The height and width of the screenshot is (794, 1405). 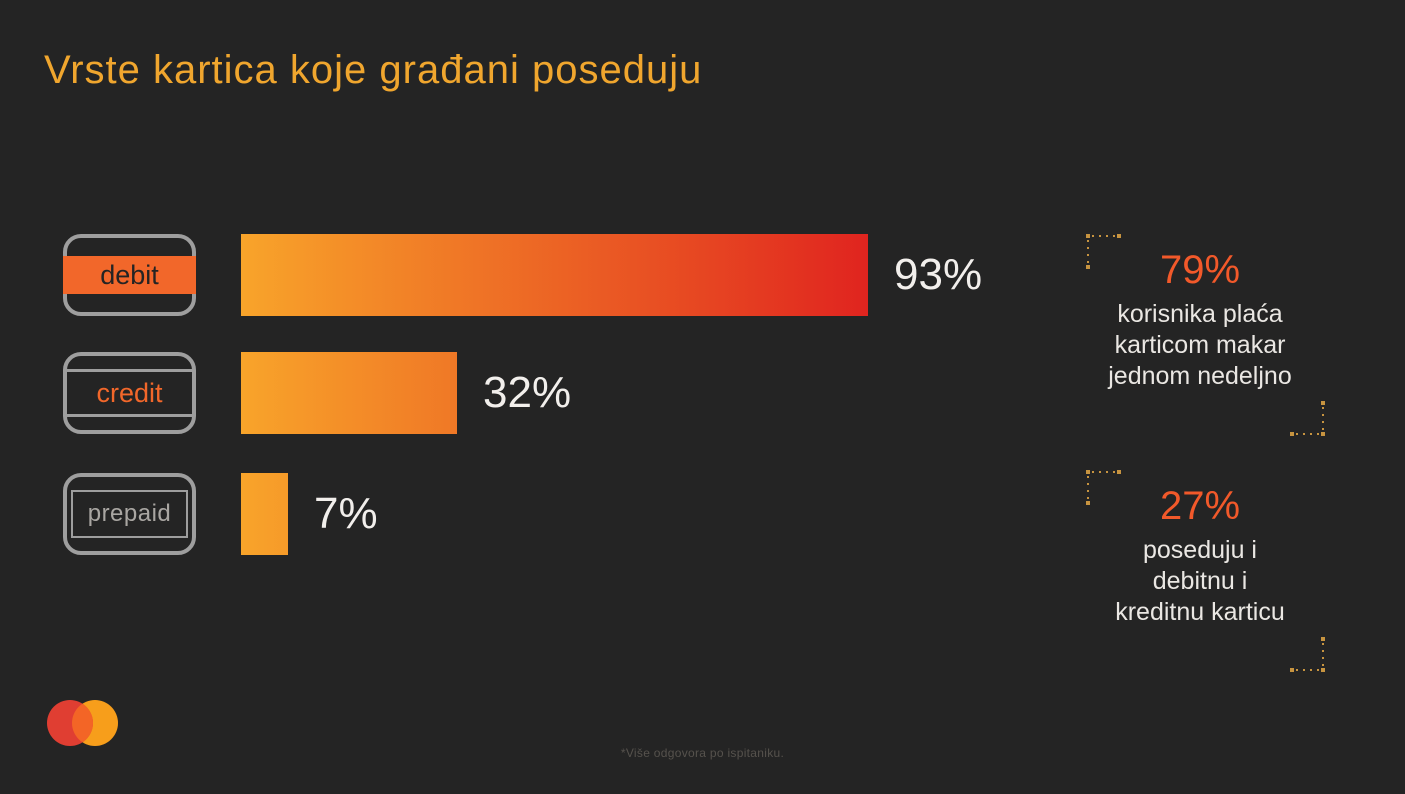 I want to click on bar-track-credit: 32%, so click(x=406, y=393).